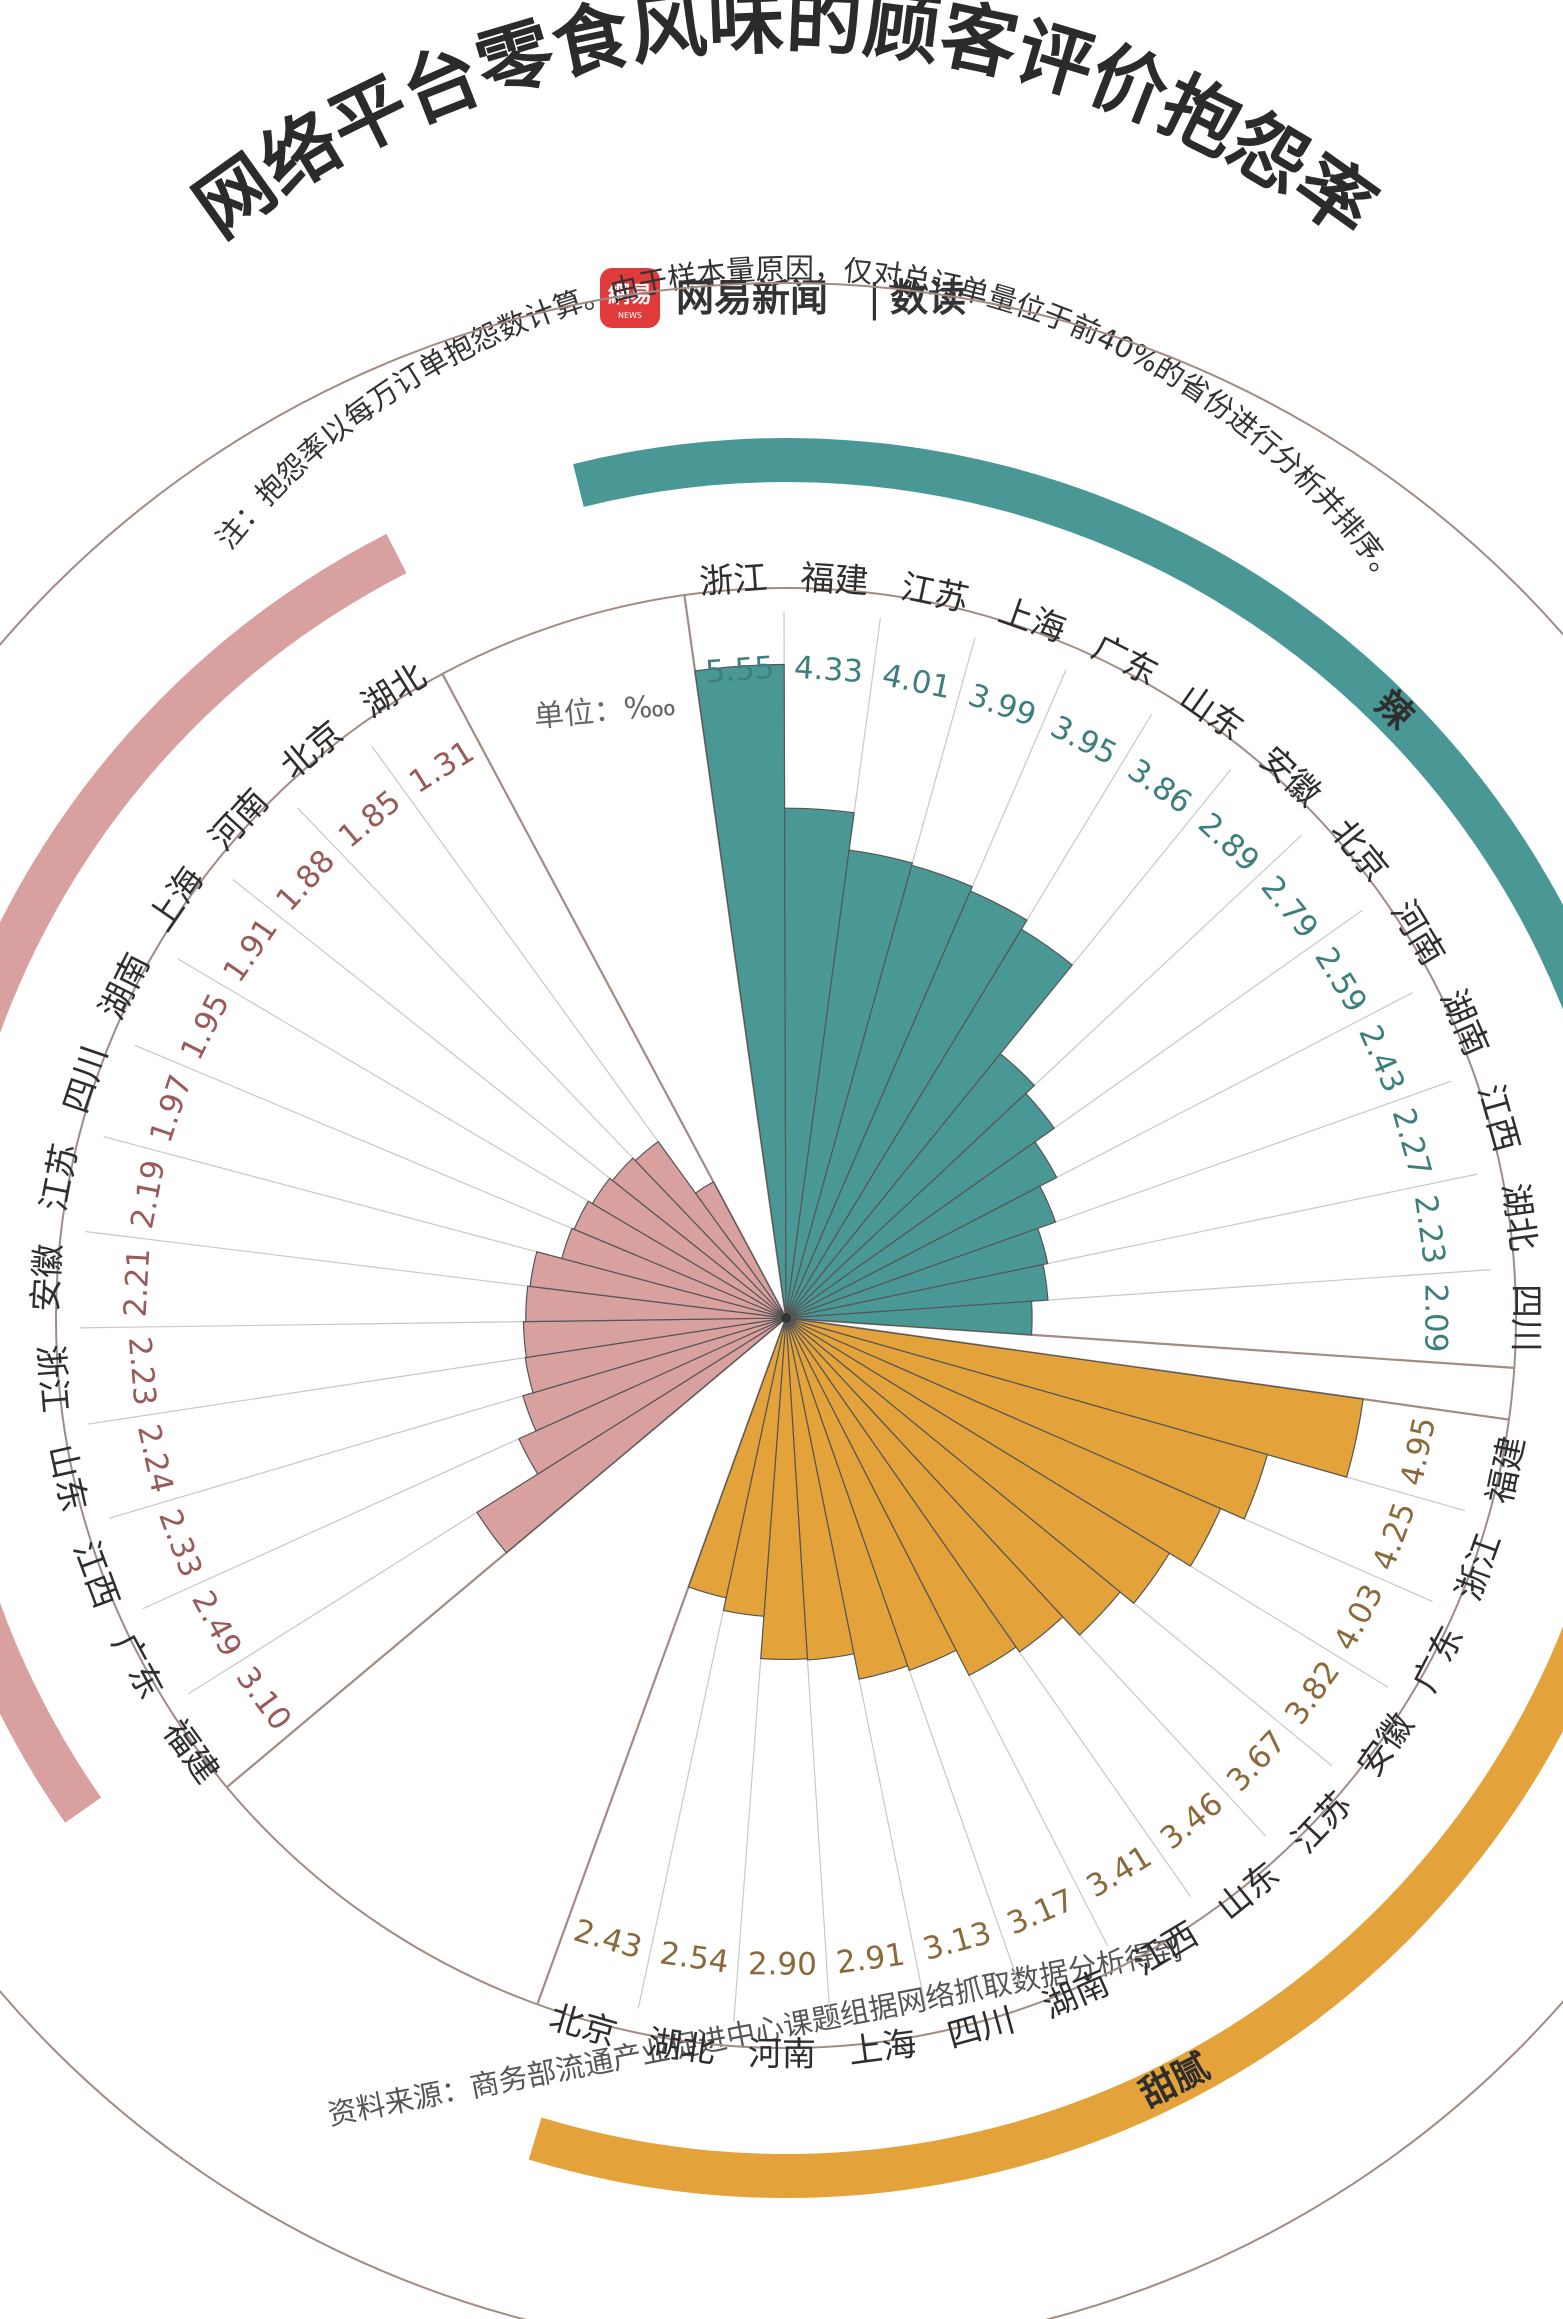  Describe the element at coordinates (155, 1458) in the screenshot. I see `value-label: 2.24` at that location.